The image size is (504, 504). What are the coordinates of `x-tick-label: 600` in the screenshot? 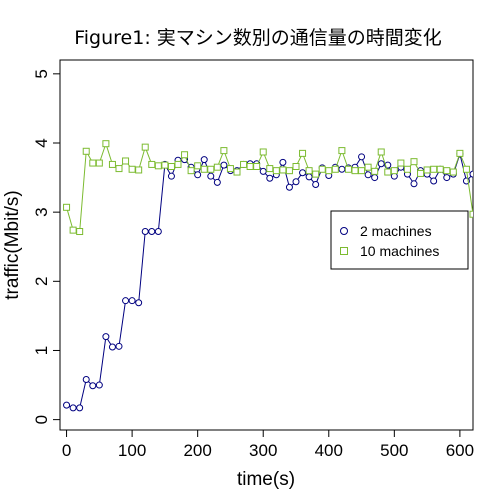 It's located at (460, 450).